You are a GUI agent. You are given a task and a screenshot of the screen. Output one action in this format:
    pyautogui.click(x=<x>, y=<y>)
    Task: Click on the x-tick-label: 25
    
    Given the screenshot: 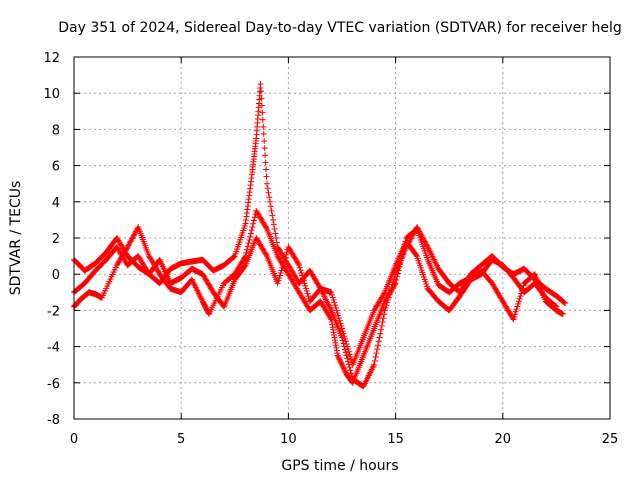 What is the action you would take?
    pyautogui.click(x=610, y=439)
    